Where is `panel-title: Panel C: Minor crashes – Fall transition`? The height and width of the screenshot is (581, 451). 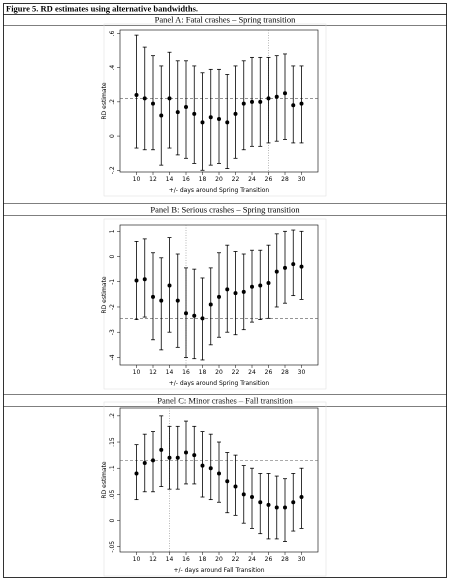 panel-title: Panel C: Minor crashes – Fall transition is located at coordinates (225, 401).